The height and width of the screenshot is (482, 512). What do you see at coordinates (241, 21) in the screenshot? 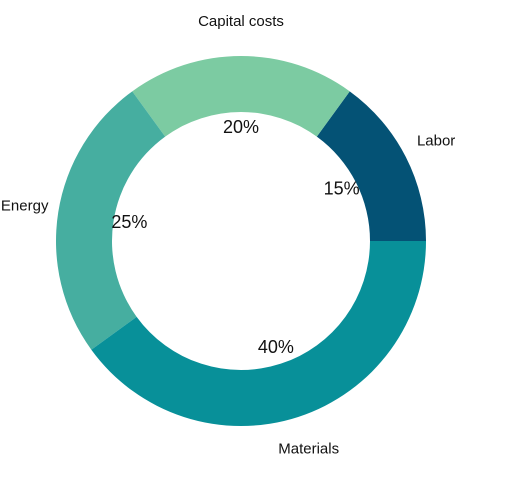
I see `category-label-capital-costs: Capital costs` at bounding box center [241, 21].